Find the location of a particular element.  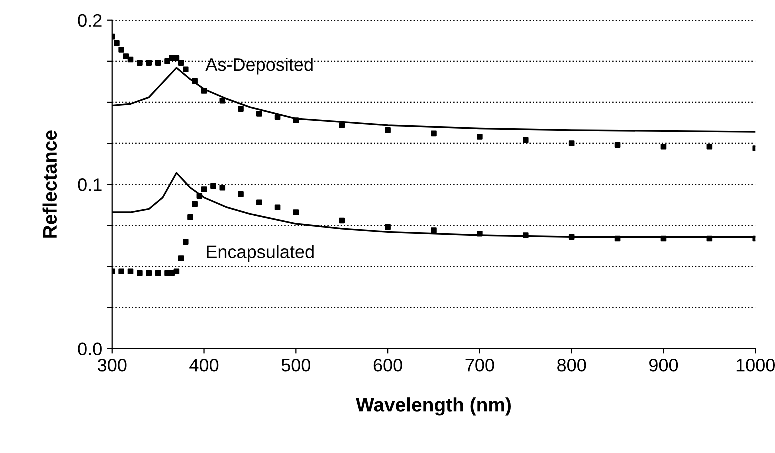

annotation: As-Deposited is located at coordinates (259, 66).